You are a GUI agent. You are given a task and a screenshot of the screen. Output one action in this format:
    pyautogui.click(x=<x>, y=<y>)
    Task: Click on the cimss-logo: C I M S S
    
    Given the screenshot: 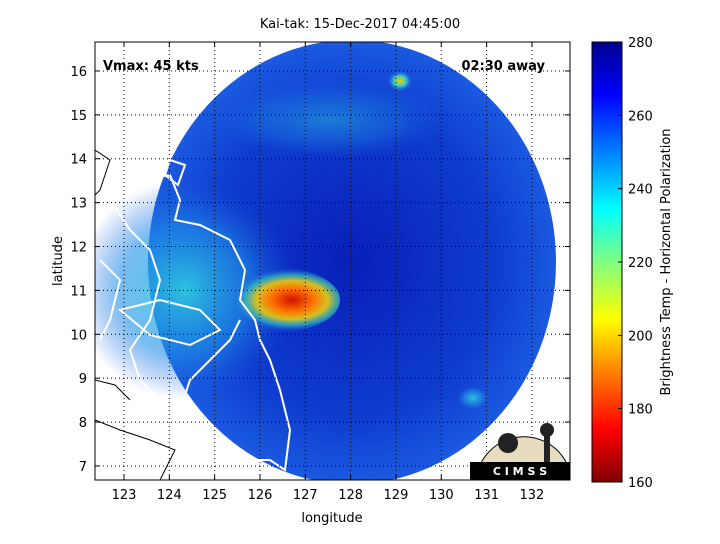 What is the action you would take?
    pyautogui.click(x=520, y=452)
    